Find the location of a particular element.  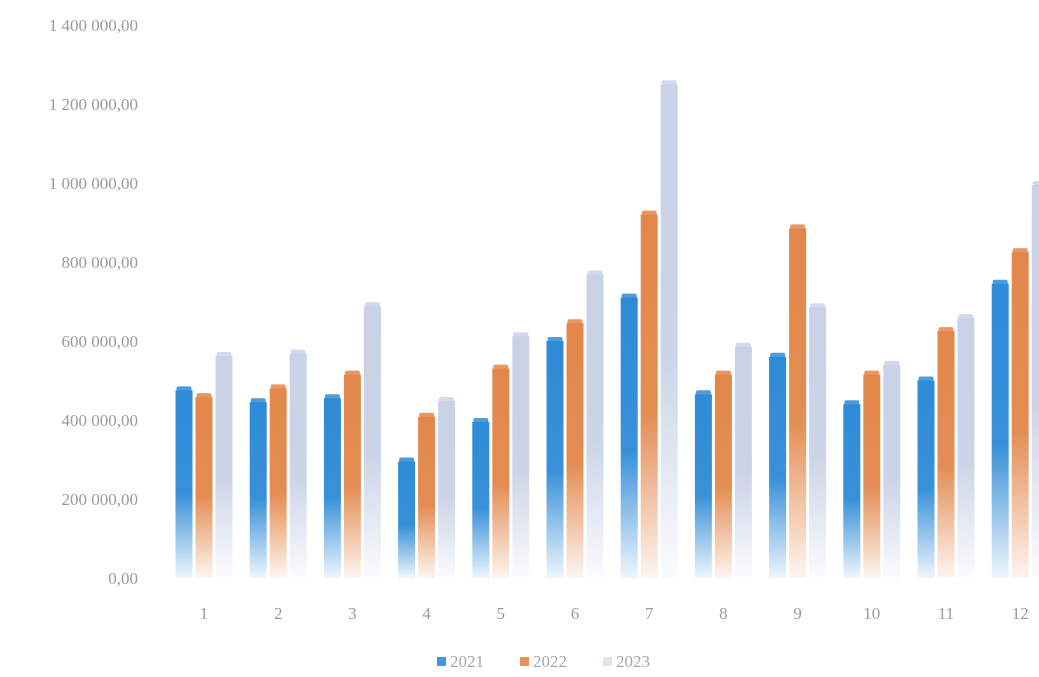

y-tick-label: 800 000,00 is located at coordinates (100, 262).